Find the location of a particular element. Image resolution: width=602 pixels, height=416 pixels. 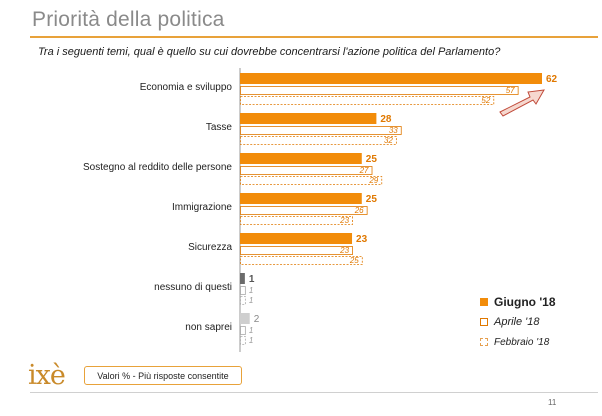

value-label-aprile: 57 is located at coordinates (510, 90).